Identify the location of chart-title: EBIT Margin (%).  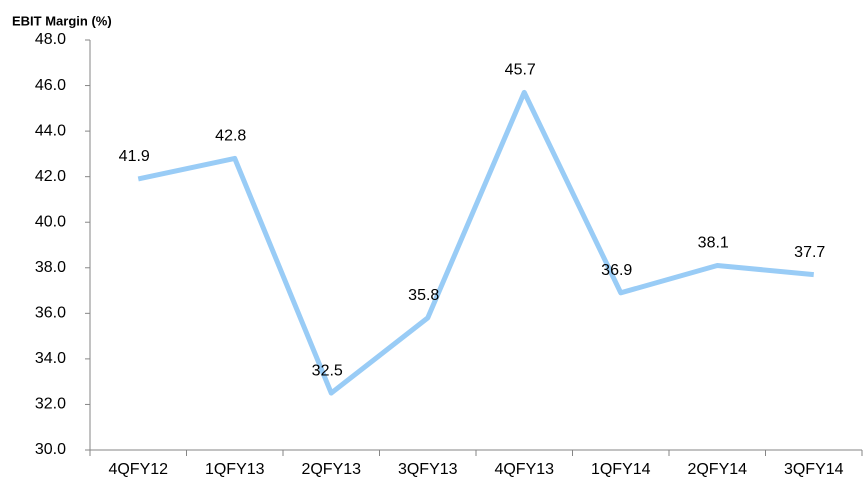
(62, 20).